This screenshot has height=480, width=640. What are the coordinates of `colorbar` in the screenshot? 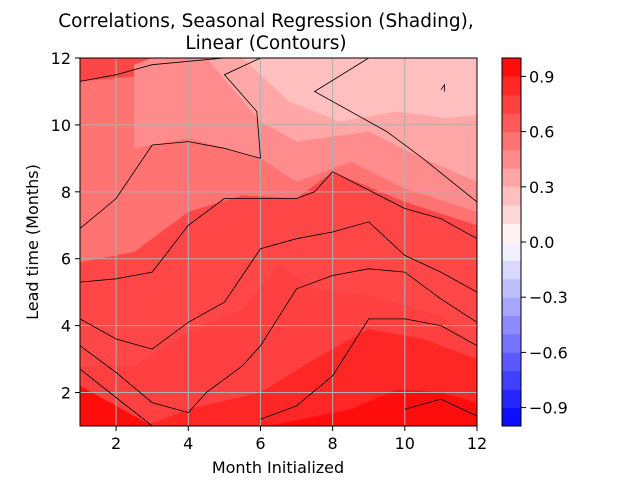 It's located at (511, 242).